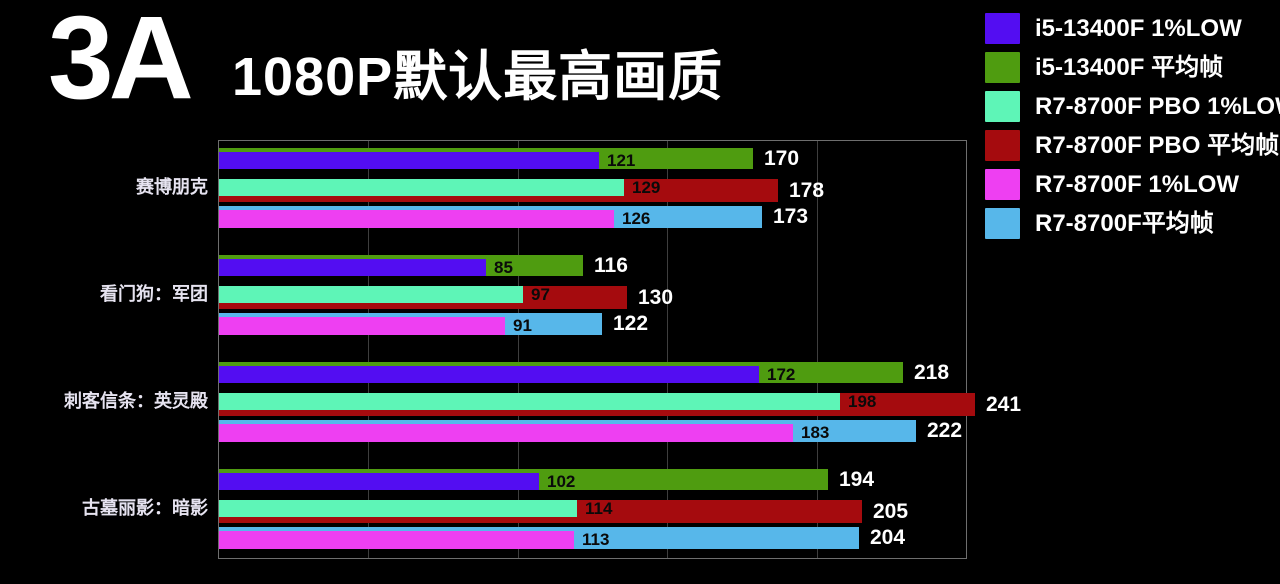  I want to click on value-label-avg: 204, so click(888, 537).